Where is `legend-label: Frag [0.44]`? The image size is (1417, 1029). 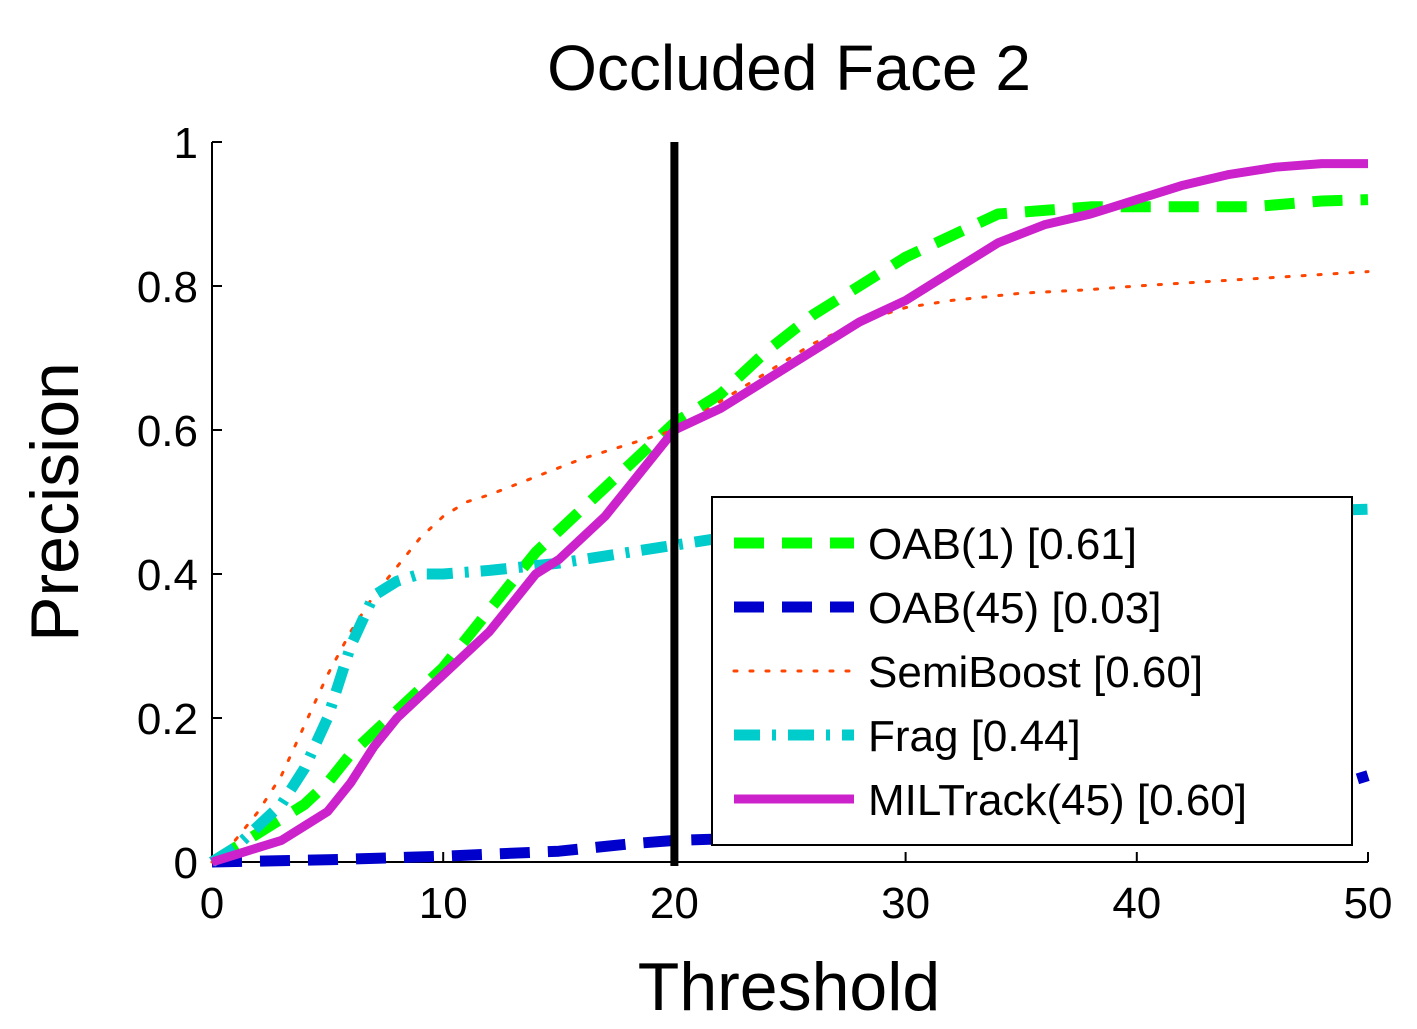 legend-label: Frag [0.44] is located at coordinates (974, 736).